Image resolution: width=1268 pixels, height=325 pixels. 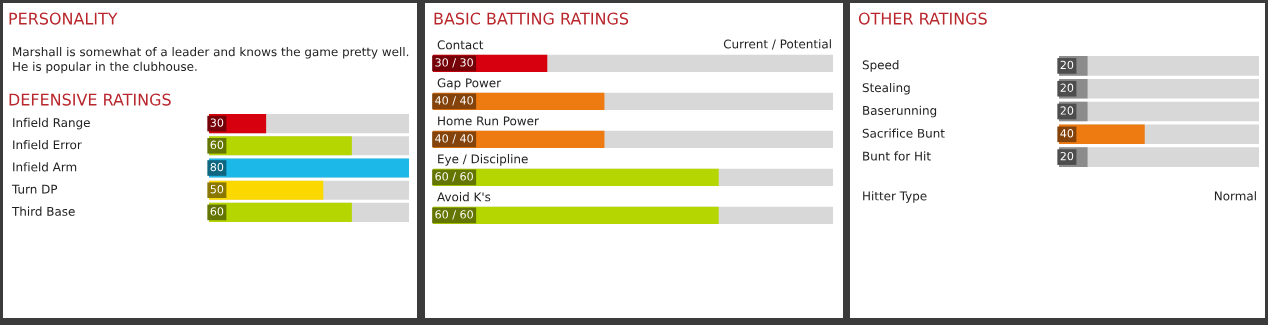 I want to click on y-tick-label: Stealing, so click(x=886, y=88).